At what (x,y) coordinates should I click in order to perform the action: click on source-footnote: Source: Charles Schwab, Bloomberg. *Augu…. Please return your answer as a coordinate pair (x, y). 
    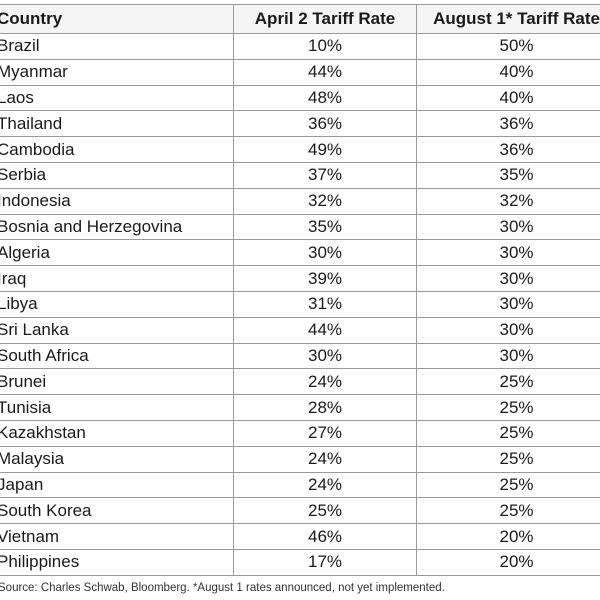
    Looking at the image, I should click on (222, 588).